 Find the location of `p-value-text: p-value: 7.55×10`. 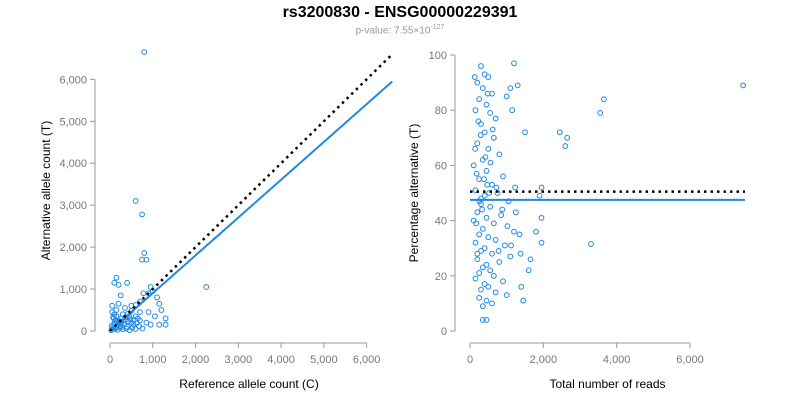

p-value-text: p-value: 7.55×10 is located at coordinates (393, 31).